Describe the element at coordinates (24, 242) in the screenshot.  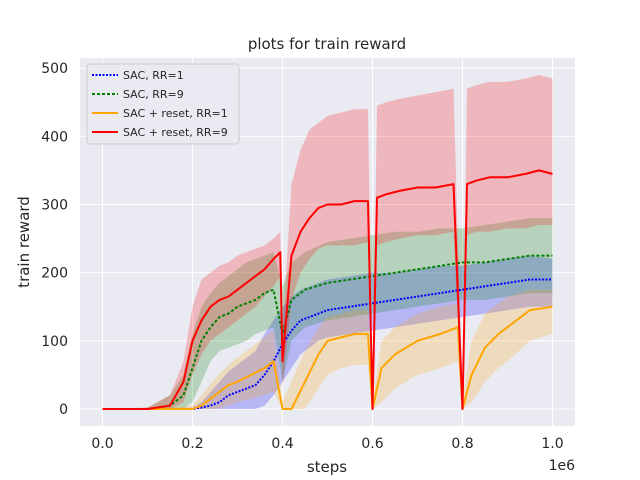
I see `y-axis-label: train reward` at that location.